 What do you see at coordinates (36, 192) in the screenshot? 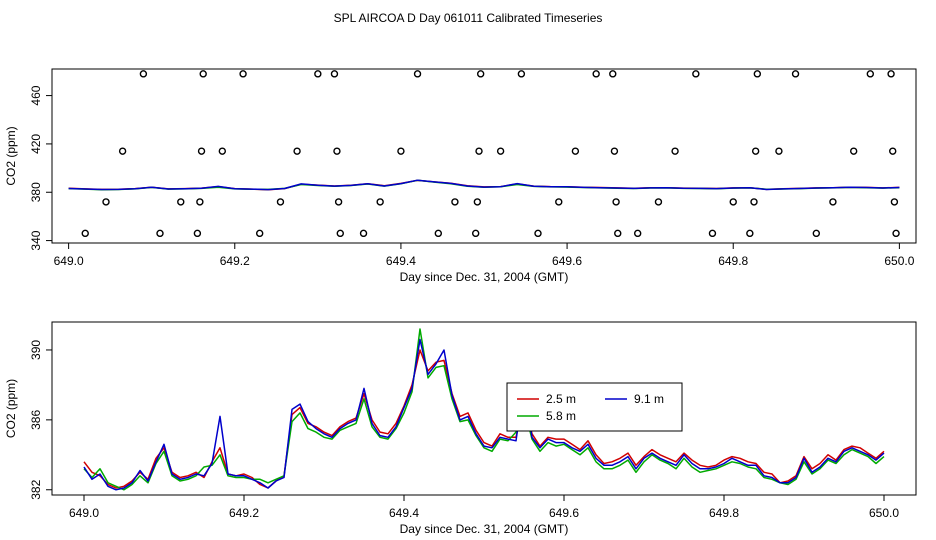
I see `y-tick-label: 380` at bounding box center [36, 192].